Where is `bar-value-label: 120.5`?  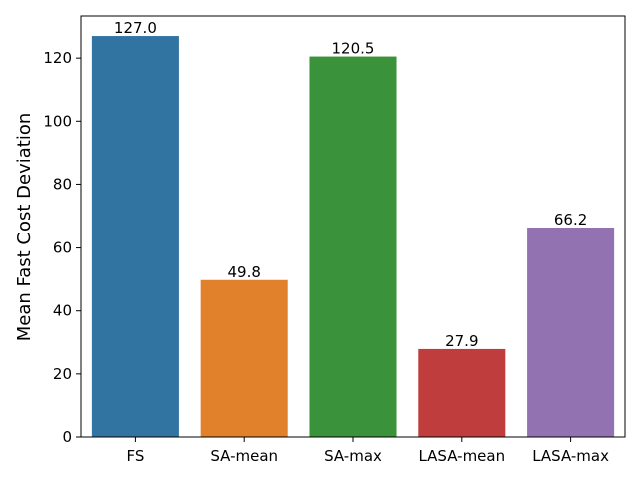 bar-value-label: 120.5 is located at coordinates (353, 49).